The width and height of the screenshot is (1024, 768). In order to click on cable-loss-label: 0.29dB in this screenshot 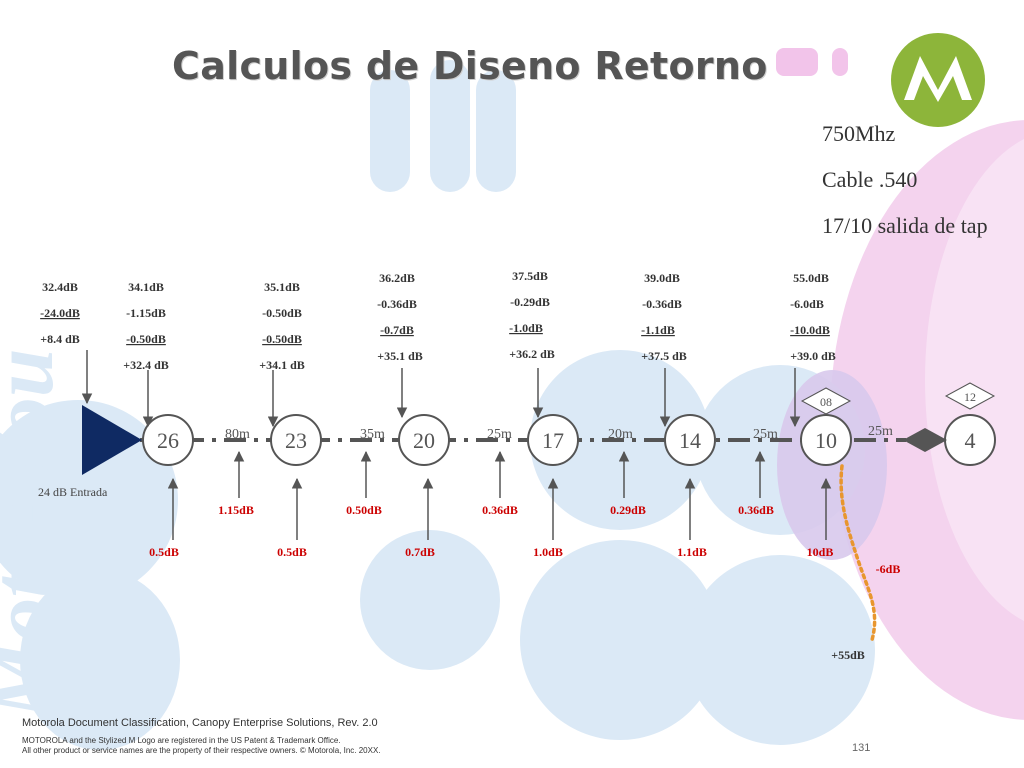, I will do `click(628, 510)`.